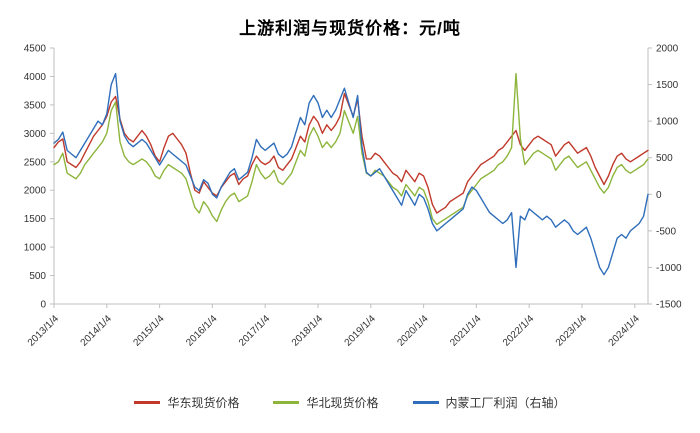 The image size is (700, 433). Describe the element at coordinates (44, 331) in the screenshot. I see `x-axis-label: 2013/1/4` at that location.